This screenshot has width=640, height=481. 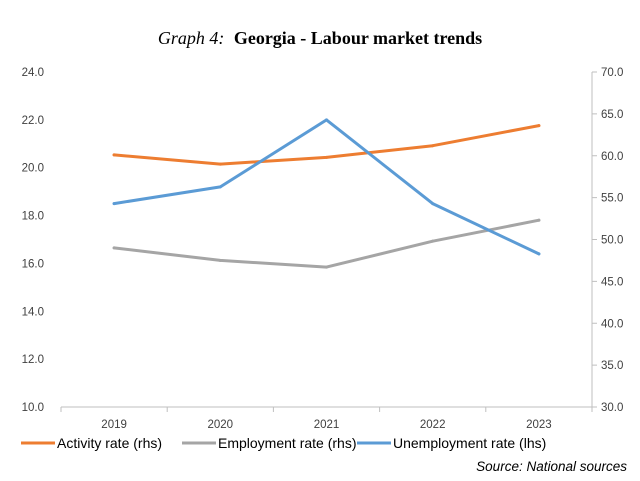 What do you see at coordinates (358, 38) in the screenshot?
I see `chart-title-main: Georgia - Labour market trends` at bounding box center [358, 38].